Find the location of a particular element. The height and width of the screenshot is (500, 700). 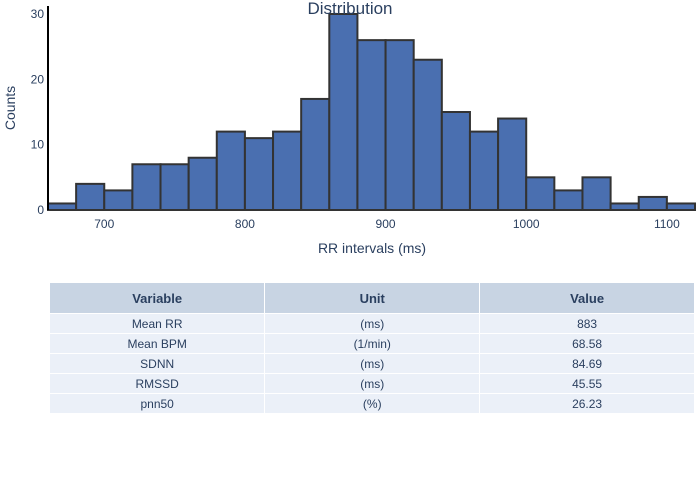

cell-value: 45.55 is located at coordinates (587, 383).